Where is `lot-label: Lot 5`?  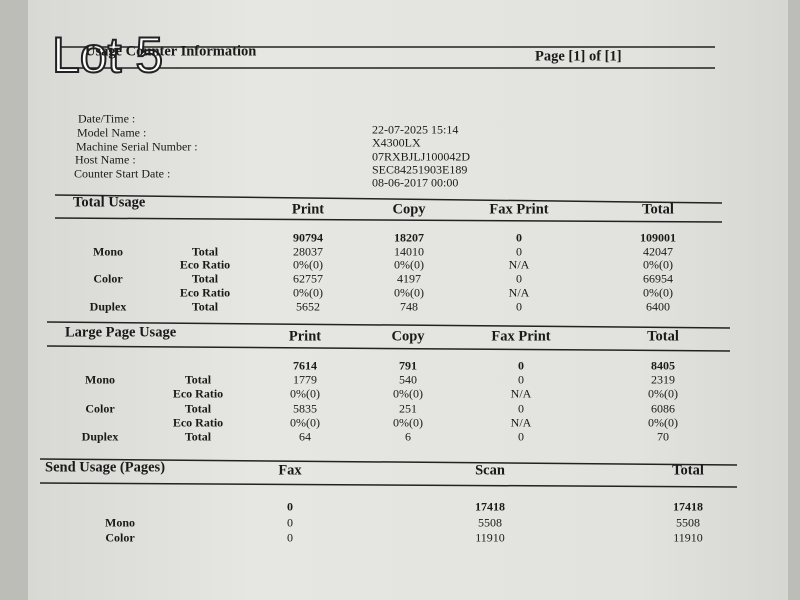 lot-label: Lot 5 is located at coordinates (107, 55).